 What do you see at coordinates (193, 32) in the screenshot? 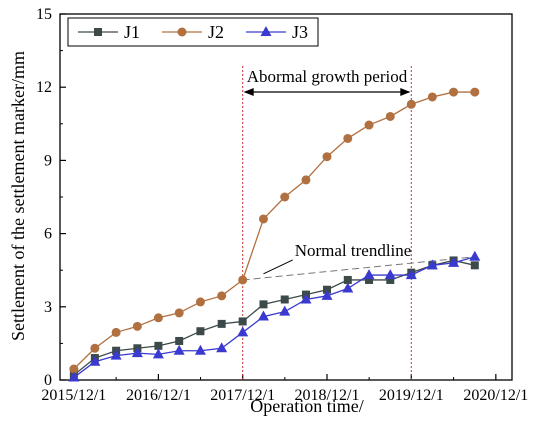
I see `legend: J1 J2 J3` at bounding box center [193, 32].